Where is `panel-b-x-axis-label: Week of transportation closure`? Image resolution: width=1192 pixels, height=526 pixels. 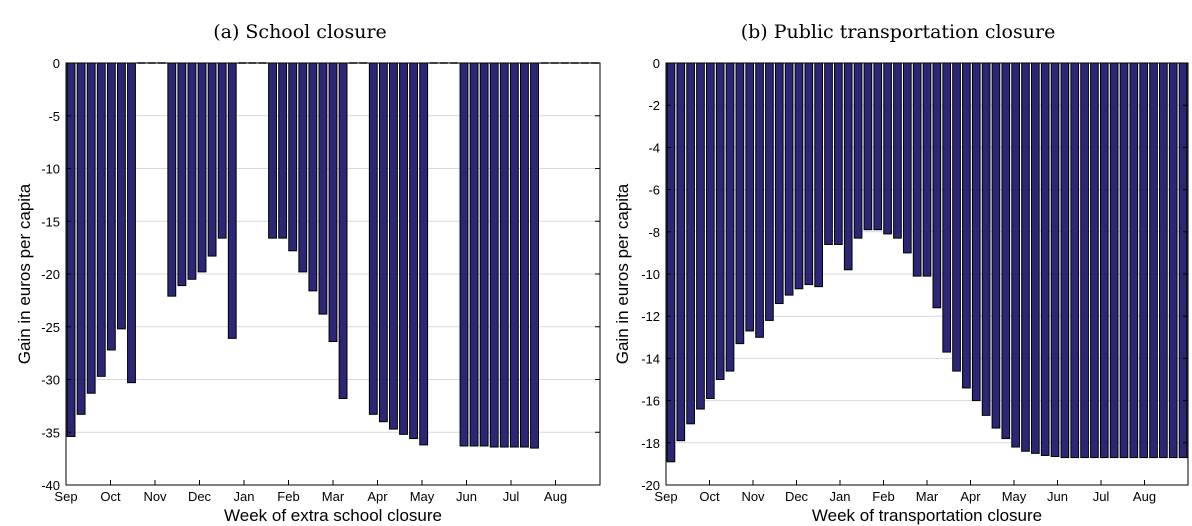 panel-b-x-axis-label: Week of transportation closure is located at coordinates (927, 515).